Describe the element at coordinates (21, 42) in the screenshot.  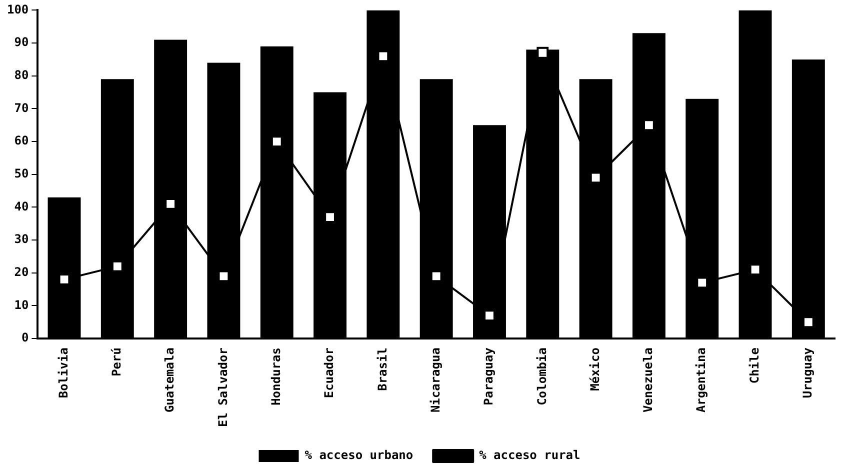
I see `y-tick-label: 90` at that location.